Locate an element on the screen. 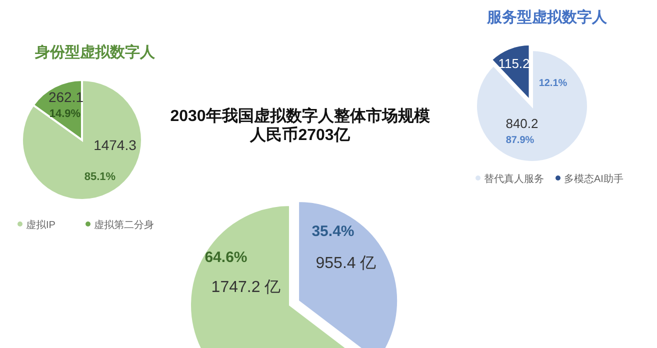  text: 64.6% is located at coordinates (226, 257).